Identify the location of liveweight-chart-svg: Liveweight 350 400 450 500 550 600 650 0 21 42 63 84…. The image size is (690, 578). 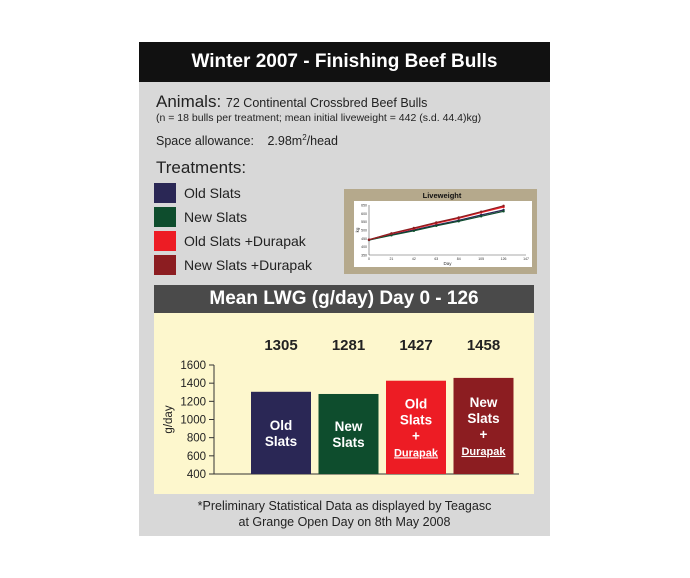
(443, 229).